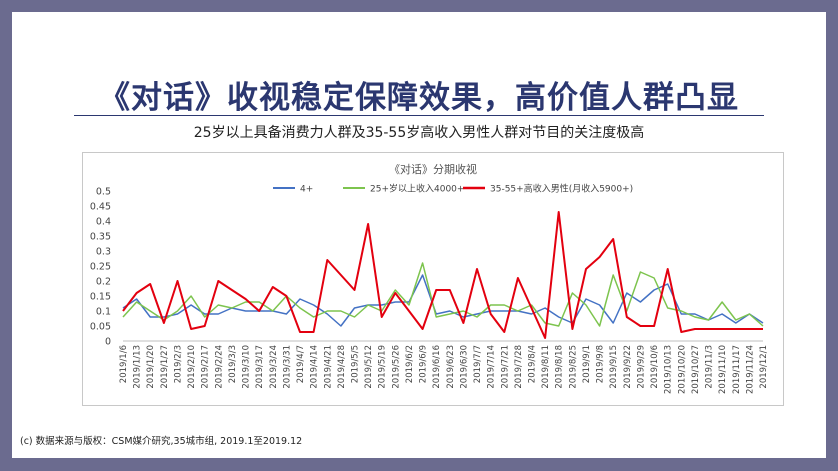 The image size is (838, 471). I want to click on legend-label: 35-55+高收入男性(月收入5900+), so click(561, 189).